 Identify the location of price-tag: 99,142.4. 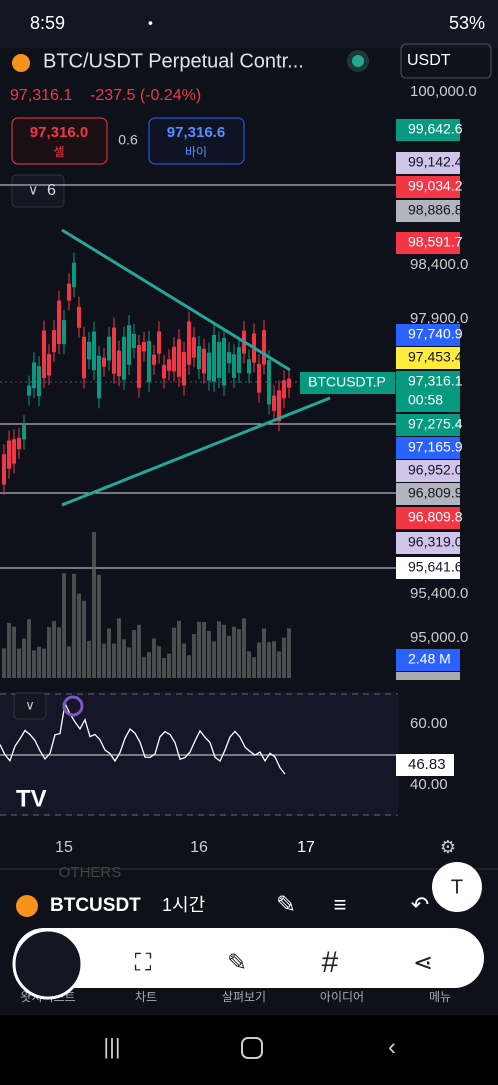
(435, 162).